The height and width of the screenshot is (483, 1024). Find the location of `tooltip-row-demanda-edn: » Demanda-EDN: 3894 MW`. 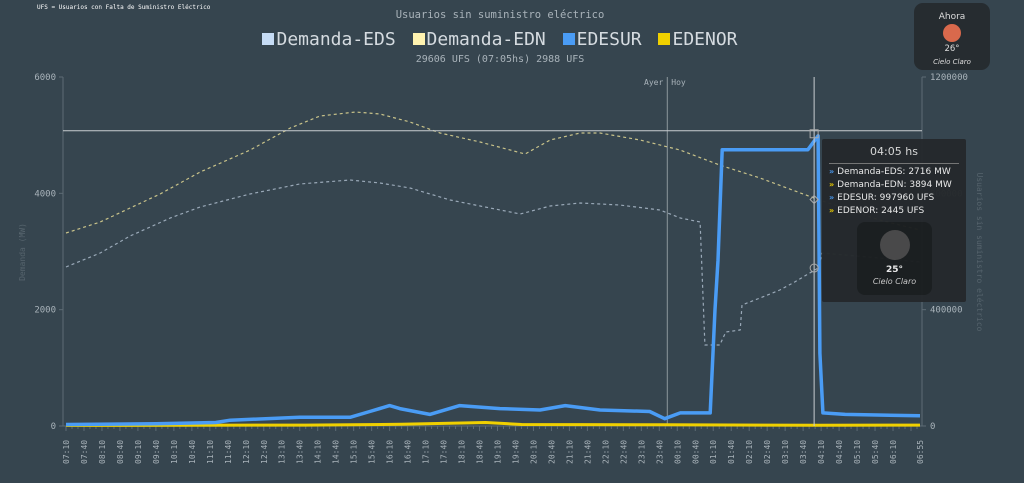

tooltip-row-demanda-edn: » Demanda-EDN: 3894 MW is located at coordinates (897, 185).